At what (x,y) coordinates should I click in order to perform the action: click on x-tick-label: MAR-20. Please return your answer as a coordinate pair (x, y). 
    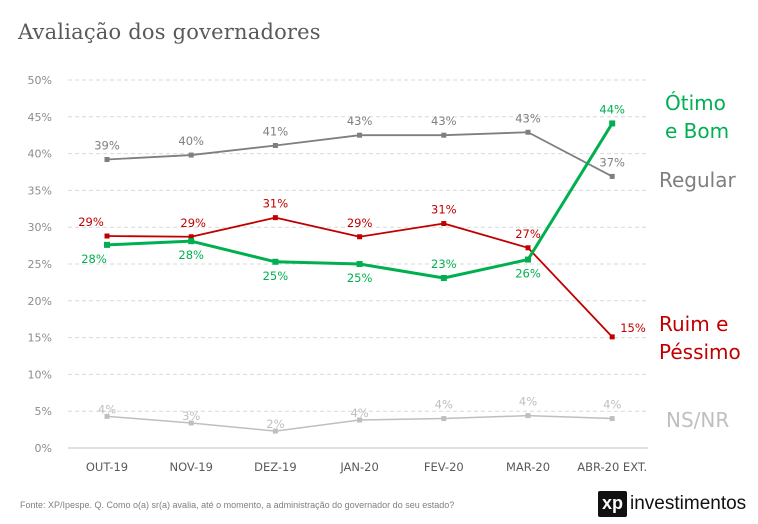
    Looking at the image, I should click on (528, 467).